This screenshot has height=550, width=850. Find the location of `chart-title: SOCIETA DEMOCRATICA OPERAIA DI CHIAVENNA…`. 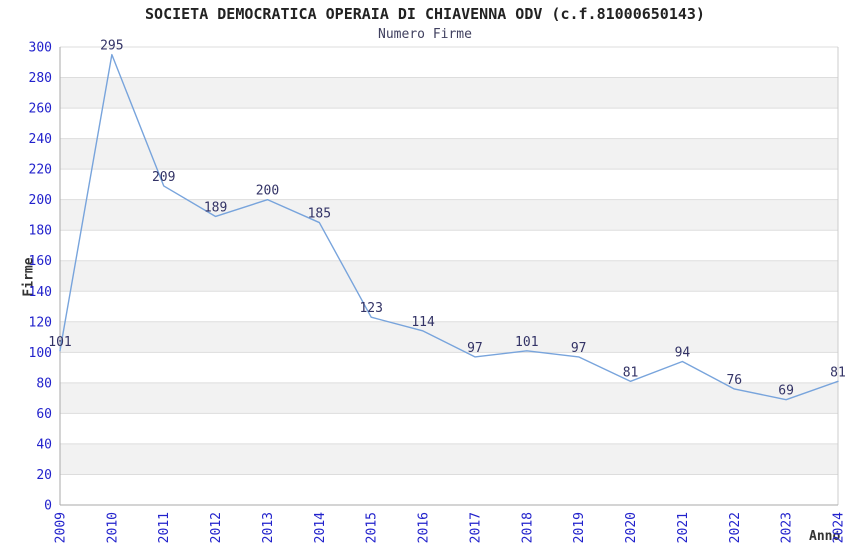

chart-title: SOCIETA DEMOCRATICA OPERAIA DI CHIAVENNA… is located at coordinates (425, 14).